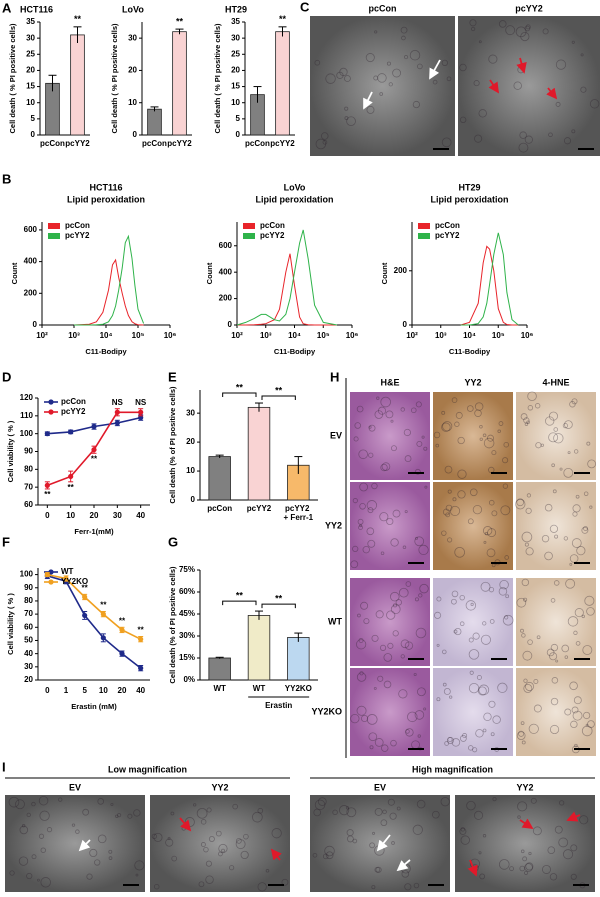 Image resolution: width=600 pixels, height=897 pixels. Describe the element at coordinates (469, 187) in the screenshot. I see `chart-title: HT29` at that location.